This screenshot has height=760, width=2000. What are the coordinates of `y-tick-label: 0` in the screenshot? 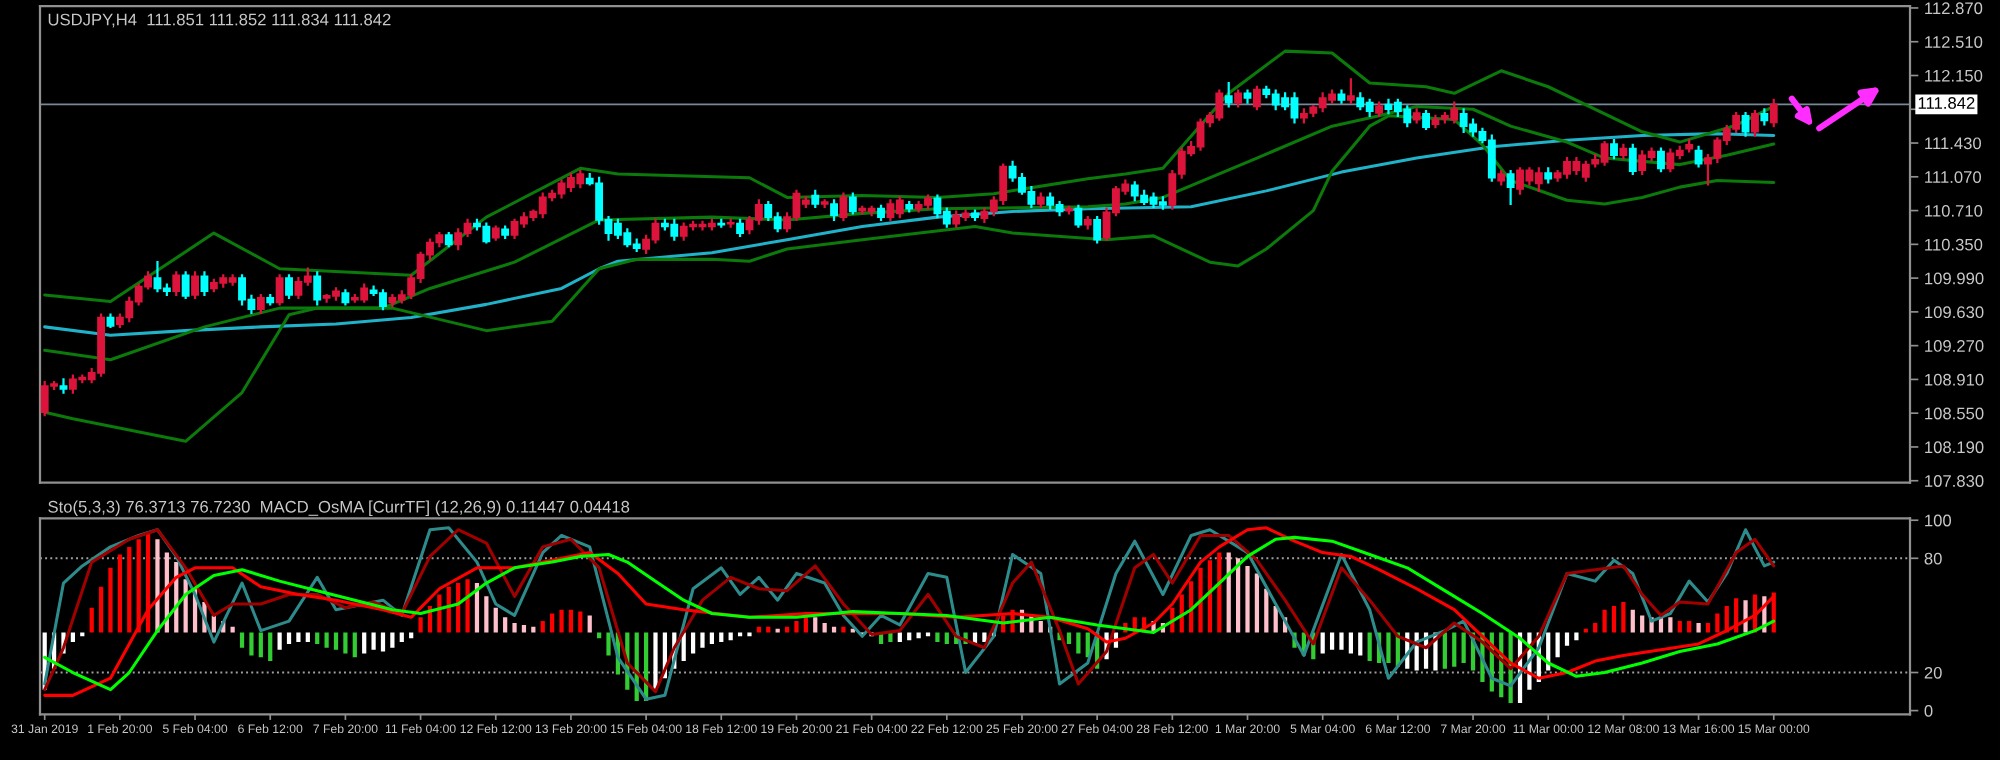 It's located at (1928, 710).